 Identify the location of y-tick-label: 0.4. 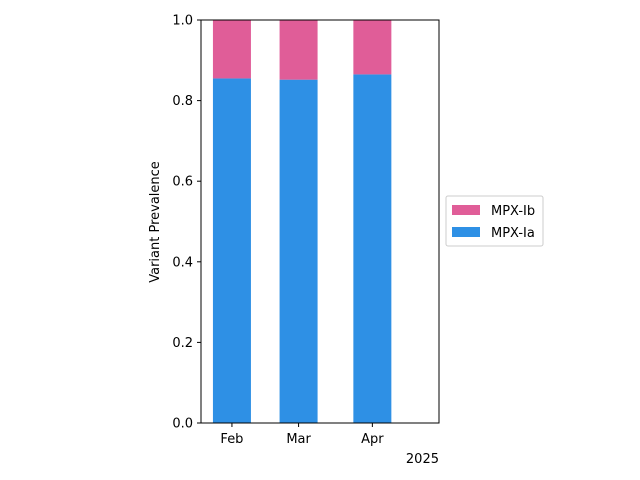
(182, 262).